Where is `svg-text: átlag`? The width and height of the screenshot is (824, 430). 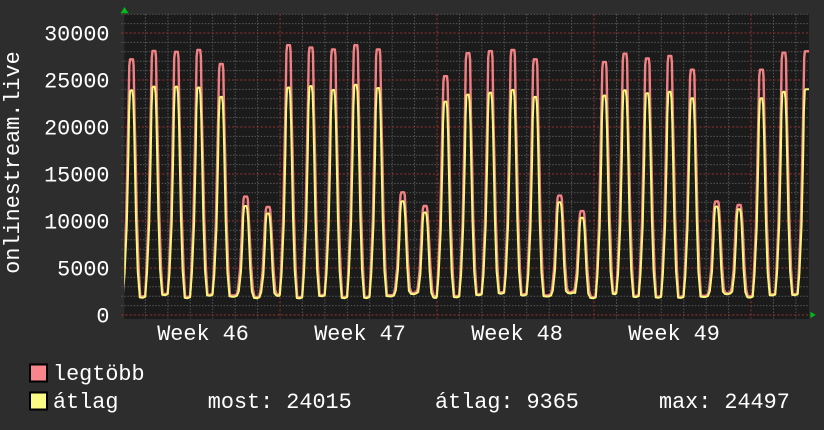 svg-text: átlag is located at coordinates (85, 402).